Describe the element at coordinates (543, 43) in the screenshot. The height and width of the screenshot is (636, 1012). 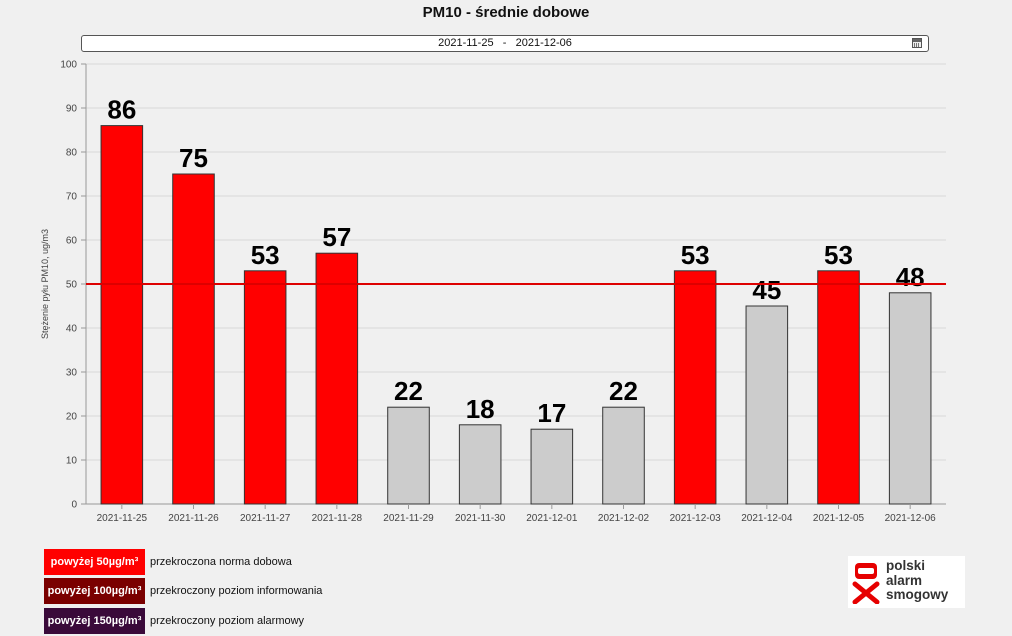
I see `date-to: 2021-12-06` at that location.